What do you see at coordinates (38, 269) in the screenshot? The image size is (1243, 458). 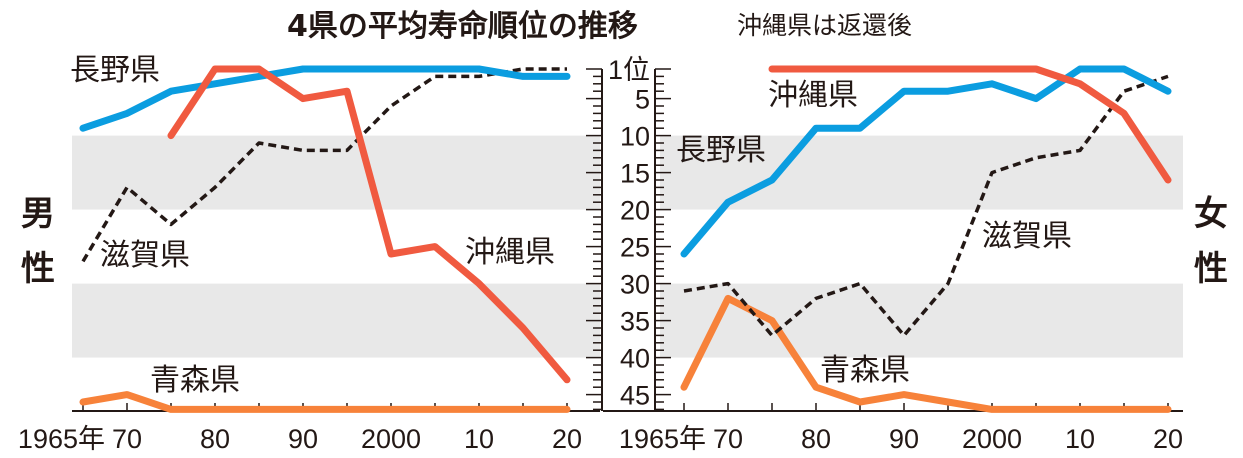 I see `panel-label-male: 性` at bounding box center [38, 269].